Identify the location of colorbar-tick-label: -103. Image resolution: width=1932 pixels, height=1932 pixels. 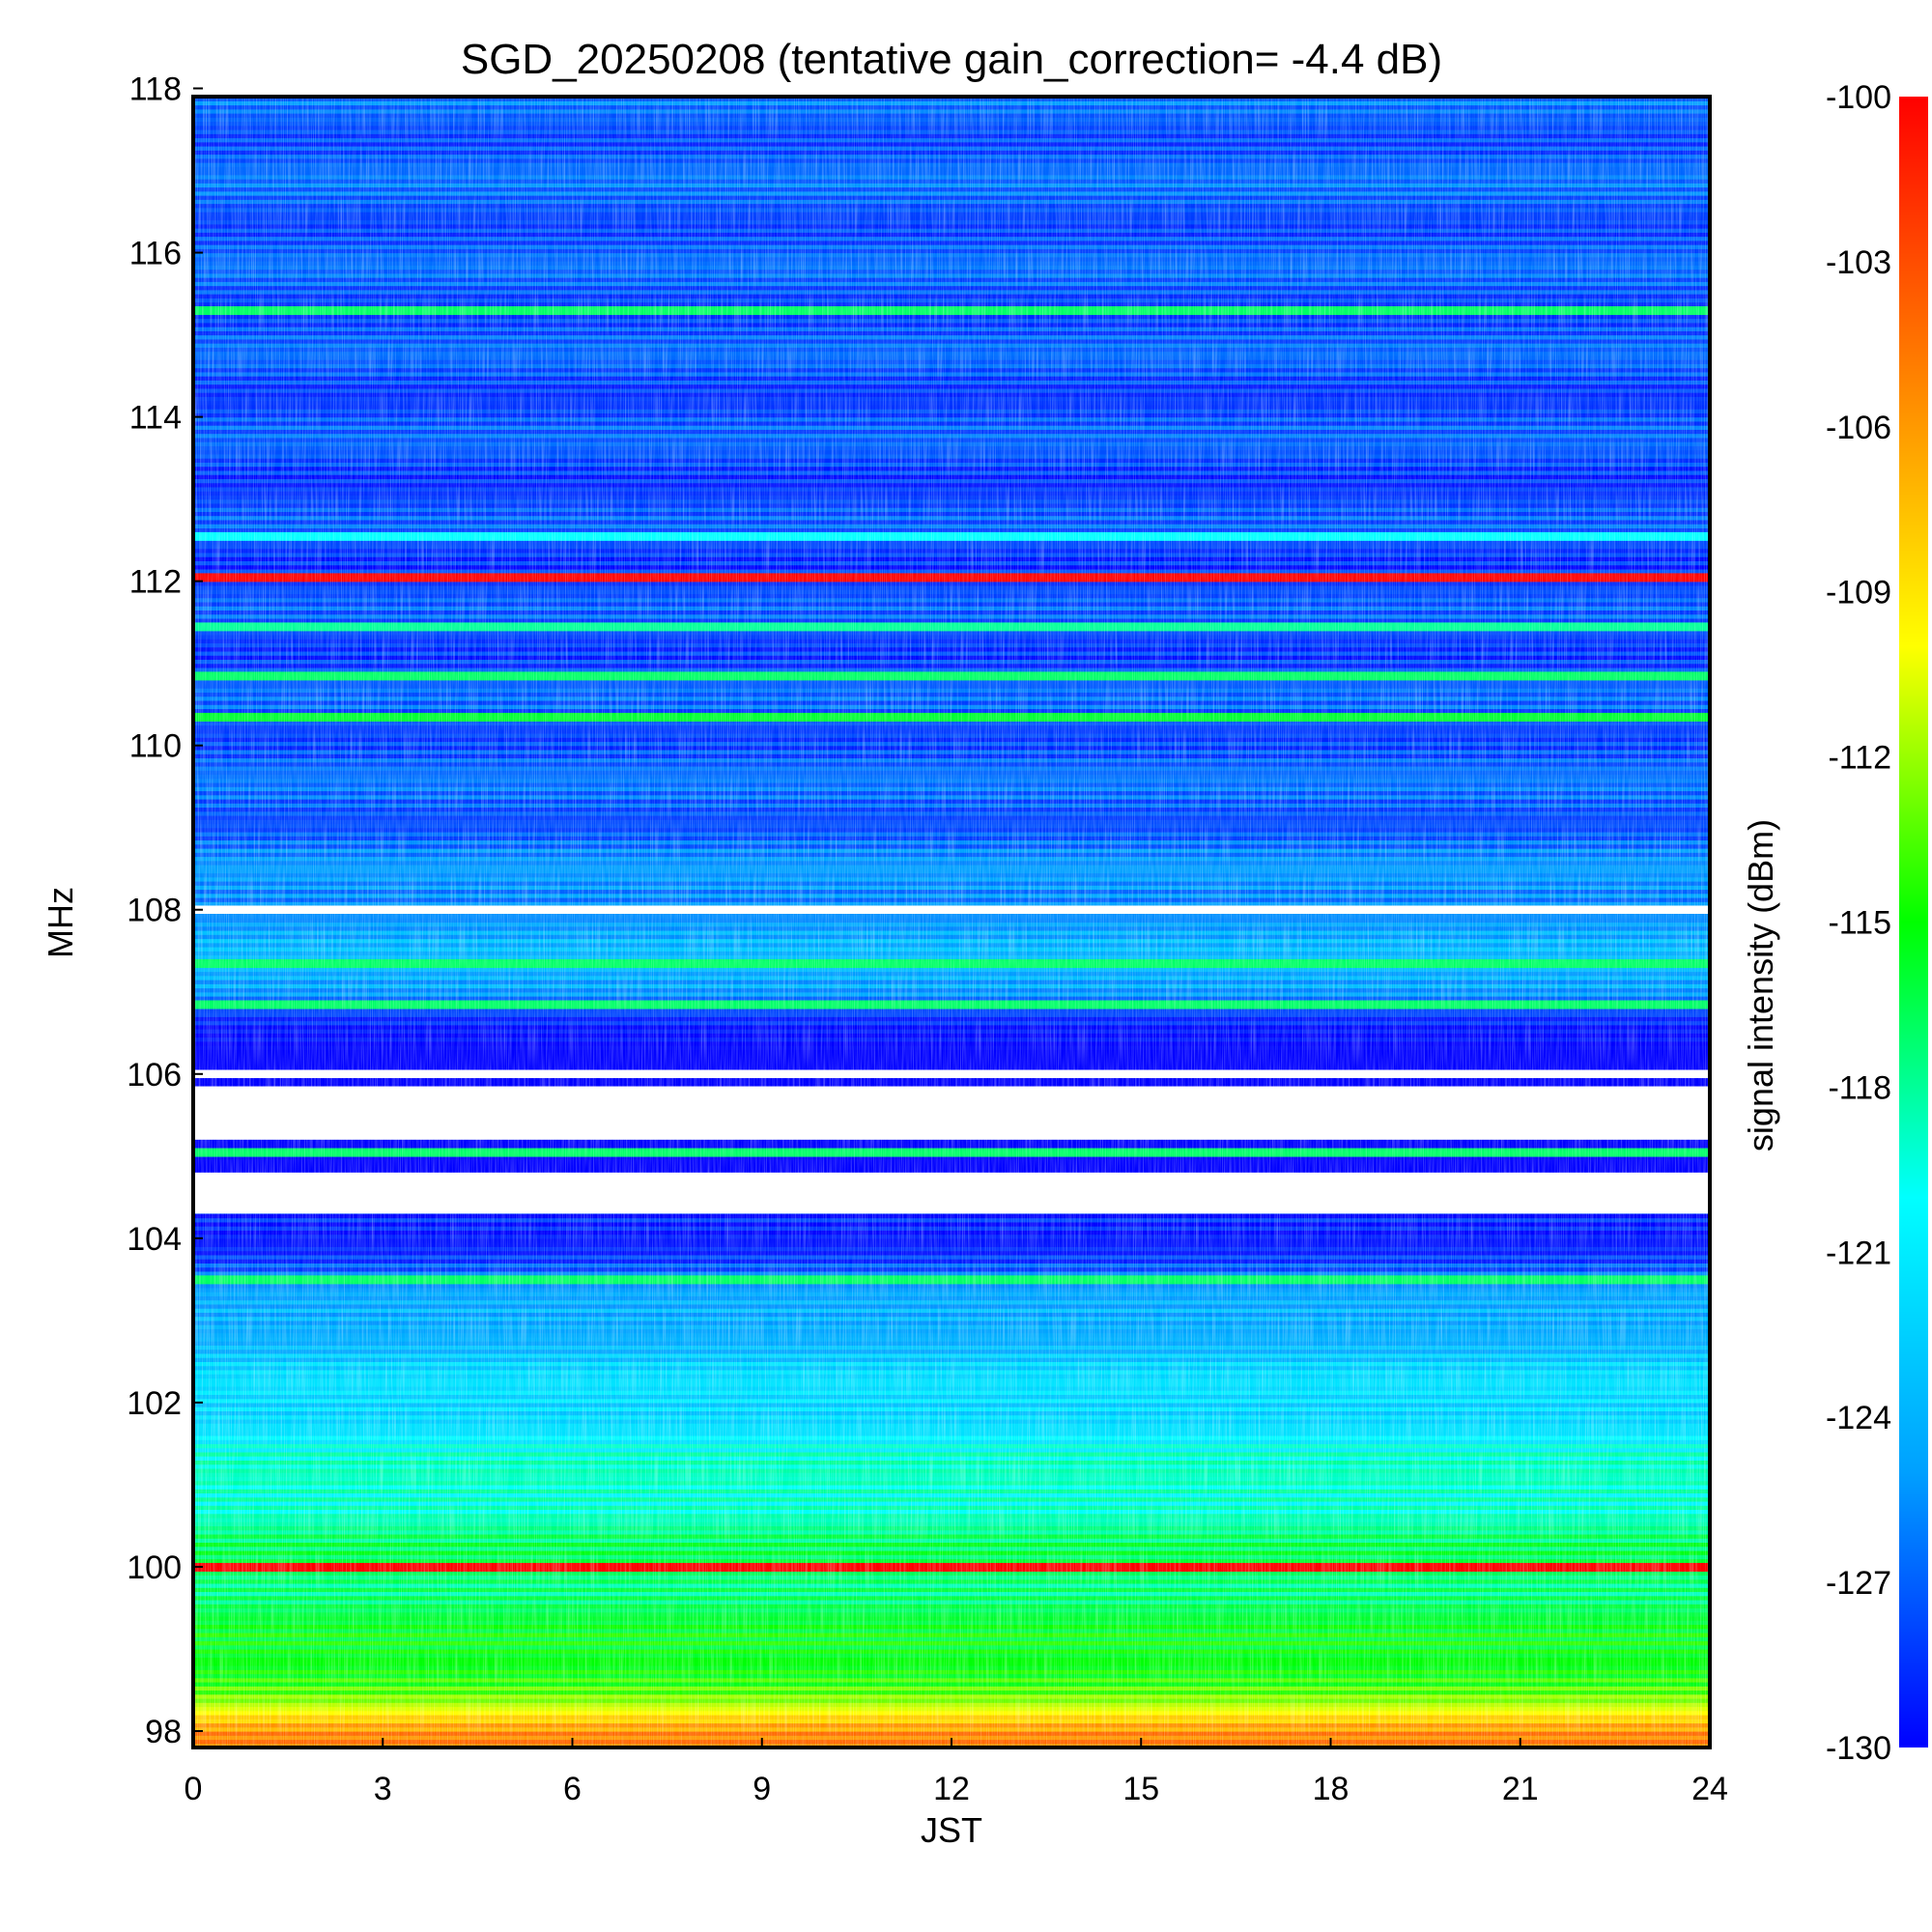
(1858, 262).